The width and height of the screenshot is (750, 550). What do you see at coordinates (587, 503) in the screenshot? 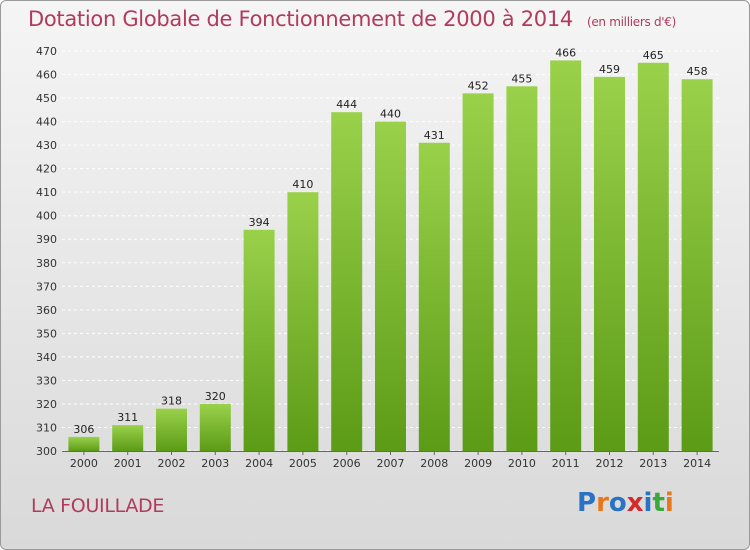
I see `logo-letter: P` at bounding box center [587, 503].